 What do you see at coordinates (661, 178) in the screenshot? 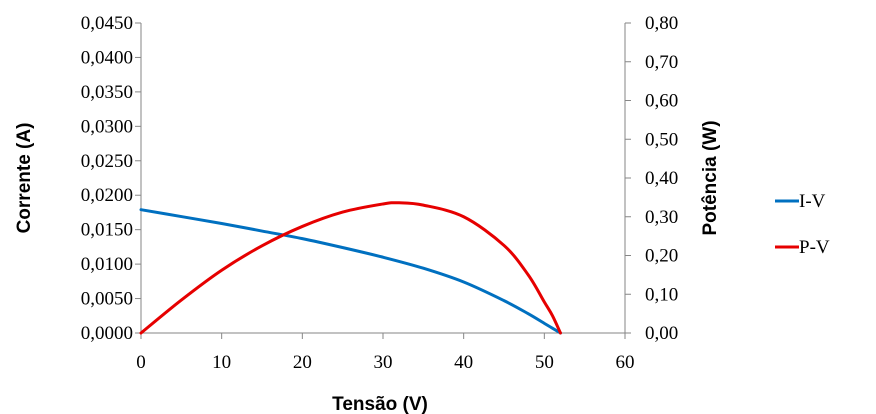
I see `y-right-tick-label: 0,40` at bounding box center [661, 178].